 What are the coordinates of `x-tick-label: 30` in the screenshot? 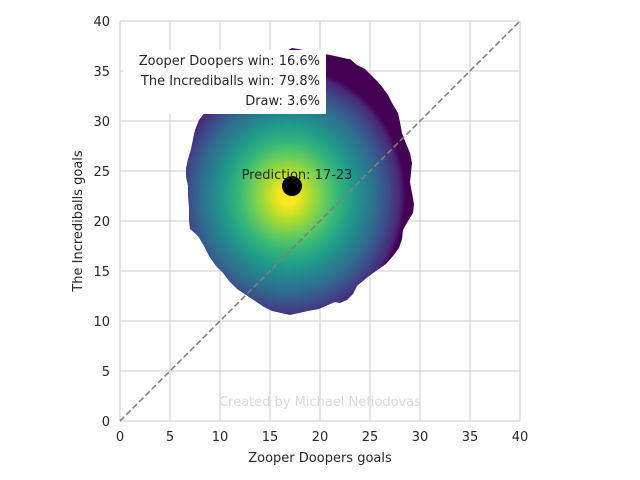 It's located at (420, 437).